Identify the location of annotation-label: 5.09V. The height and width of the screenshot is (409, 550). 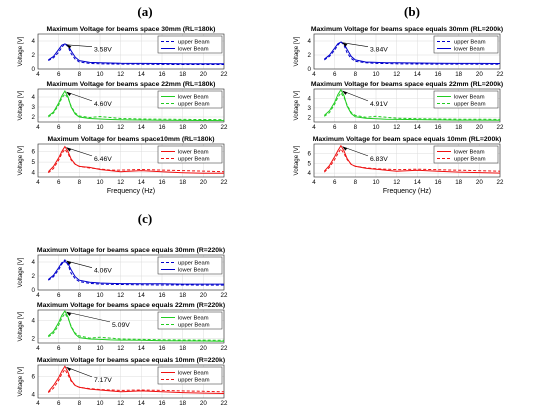
(121, 325).